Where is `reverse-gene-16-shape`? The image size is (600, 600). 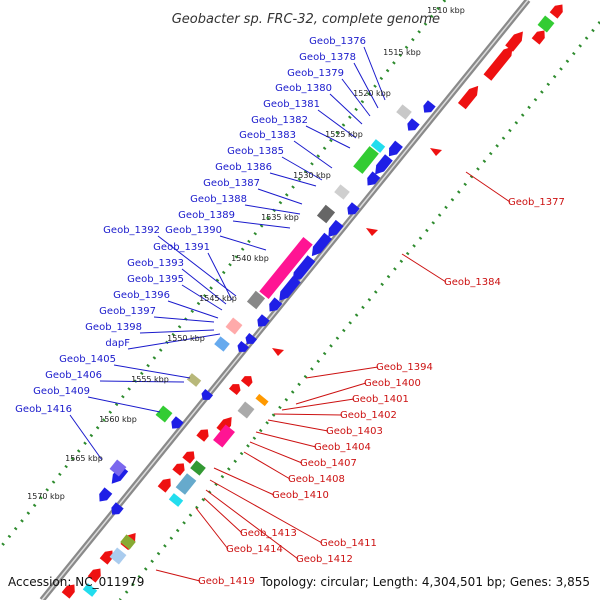 reverse-gene-16-shape is located at coordinates (68, 591).